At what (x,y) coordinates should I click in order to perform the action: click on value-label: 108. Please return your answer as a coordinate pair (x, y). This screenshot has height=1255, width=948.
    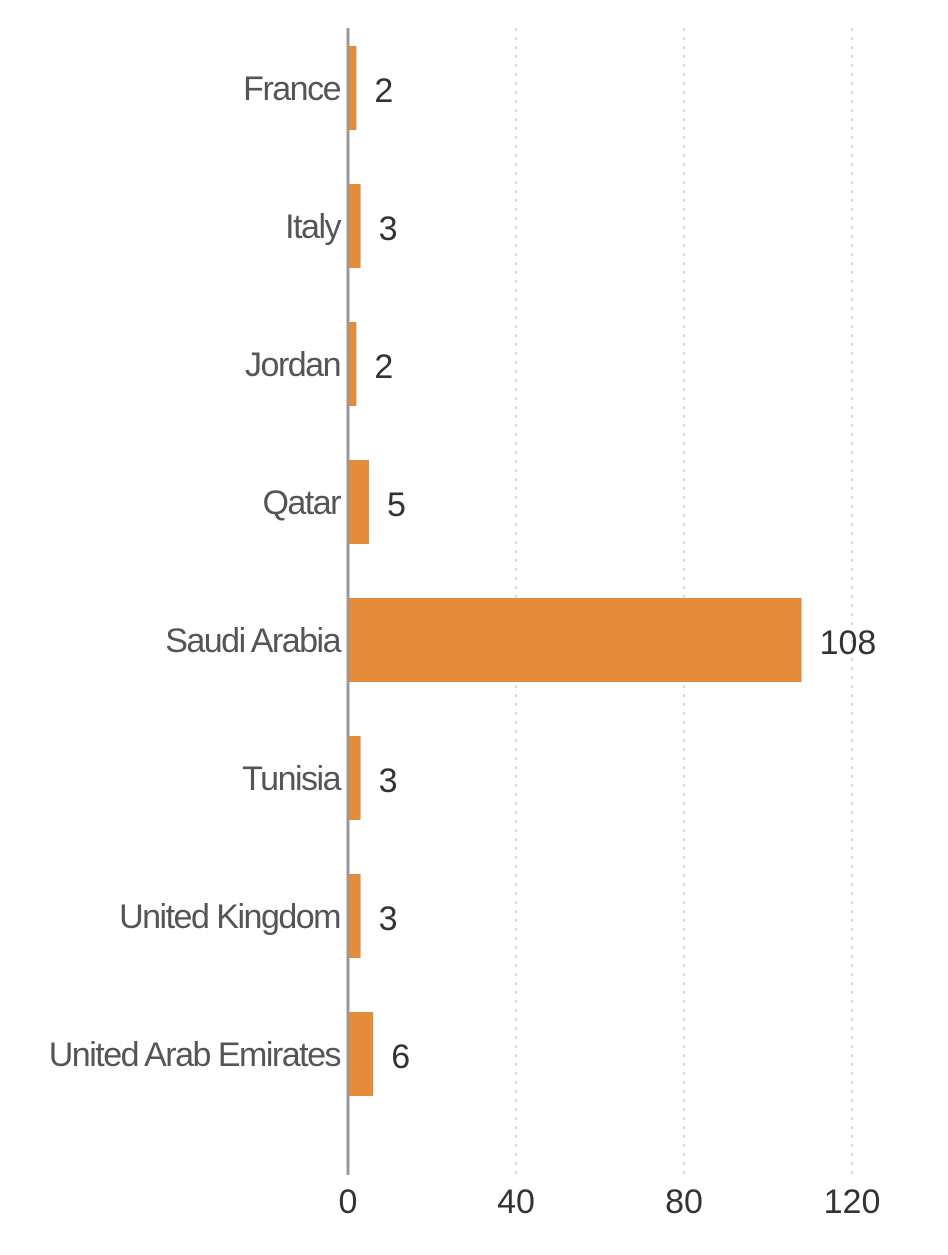
    Looking at the image, I should click on (848, 643).